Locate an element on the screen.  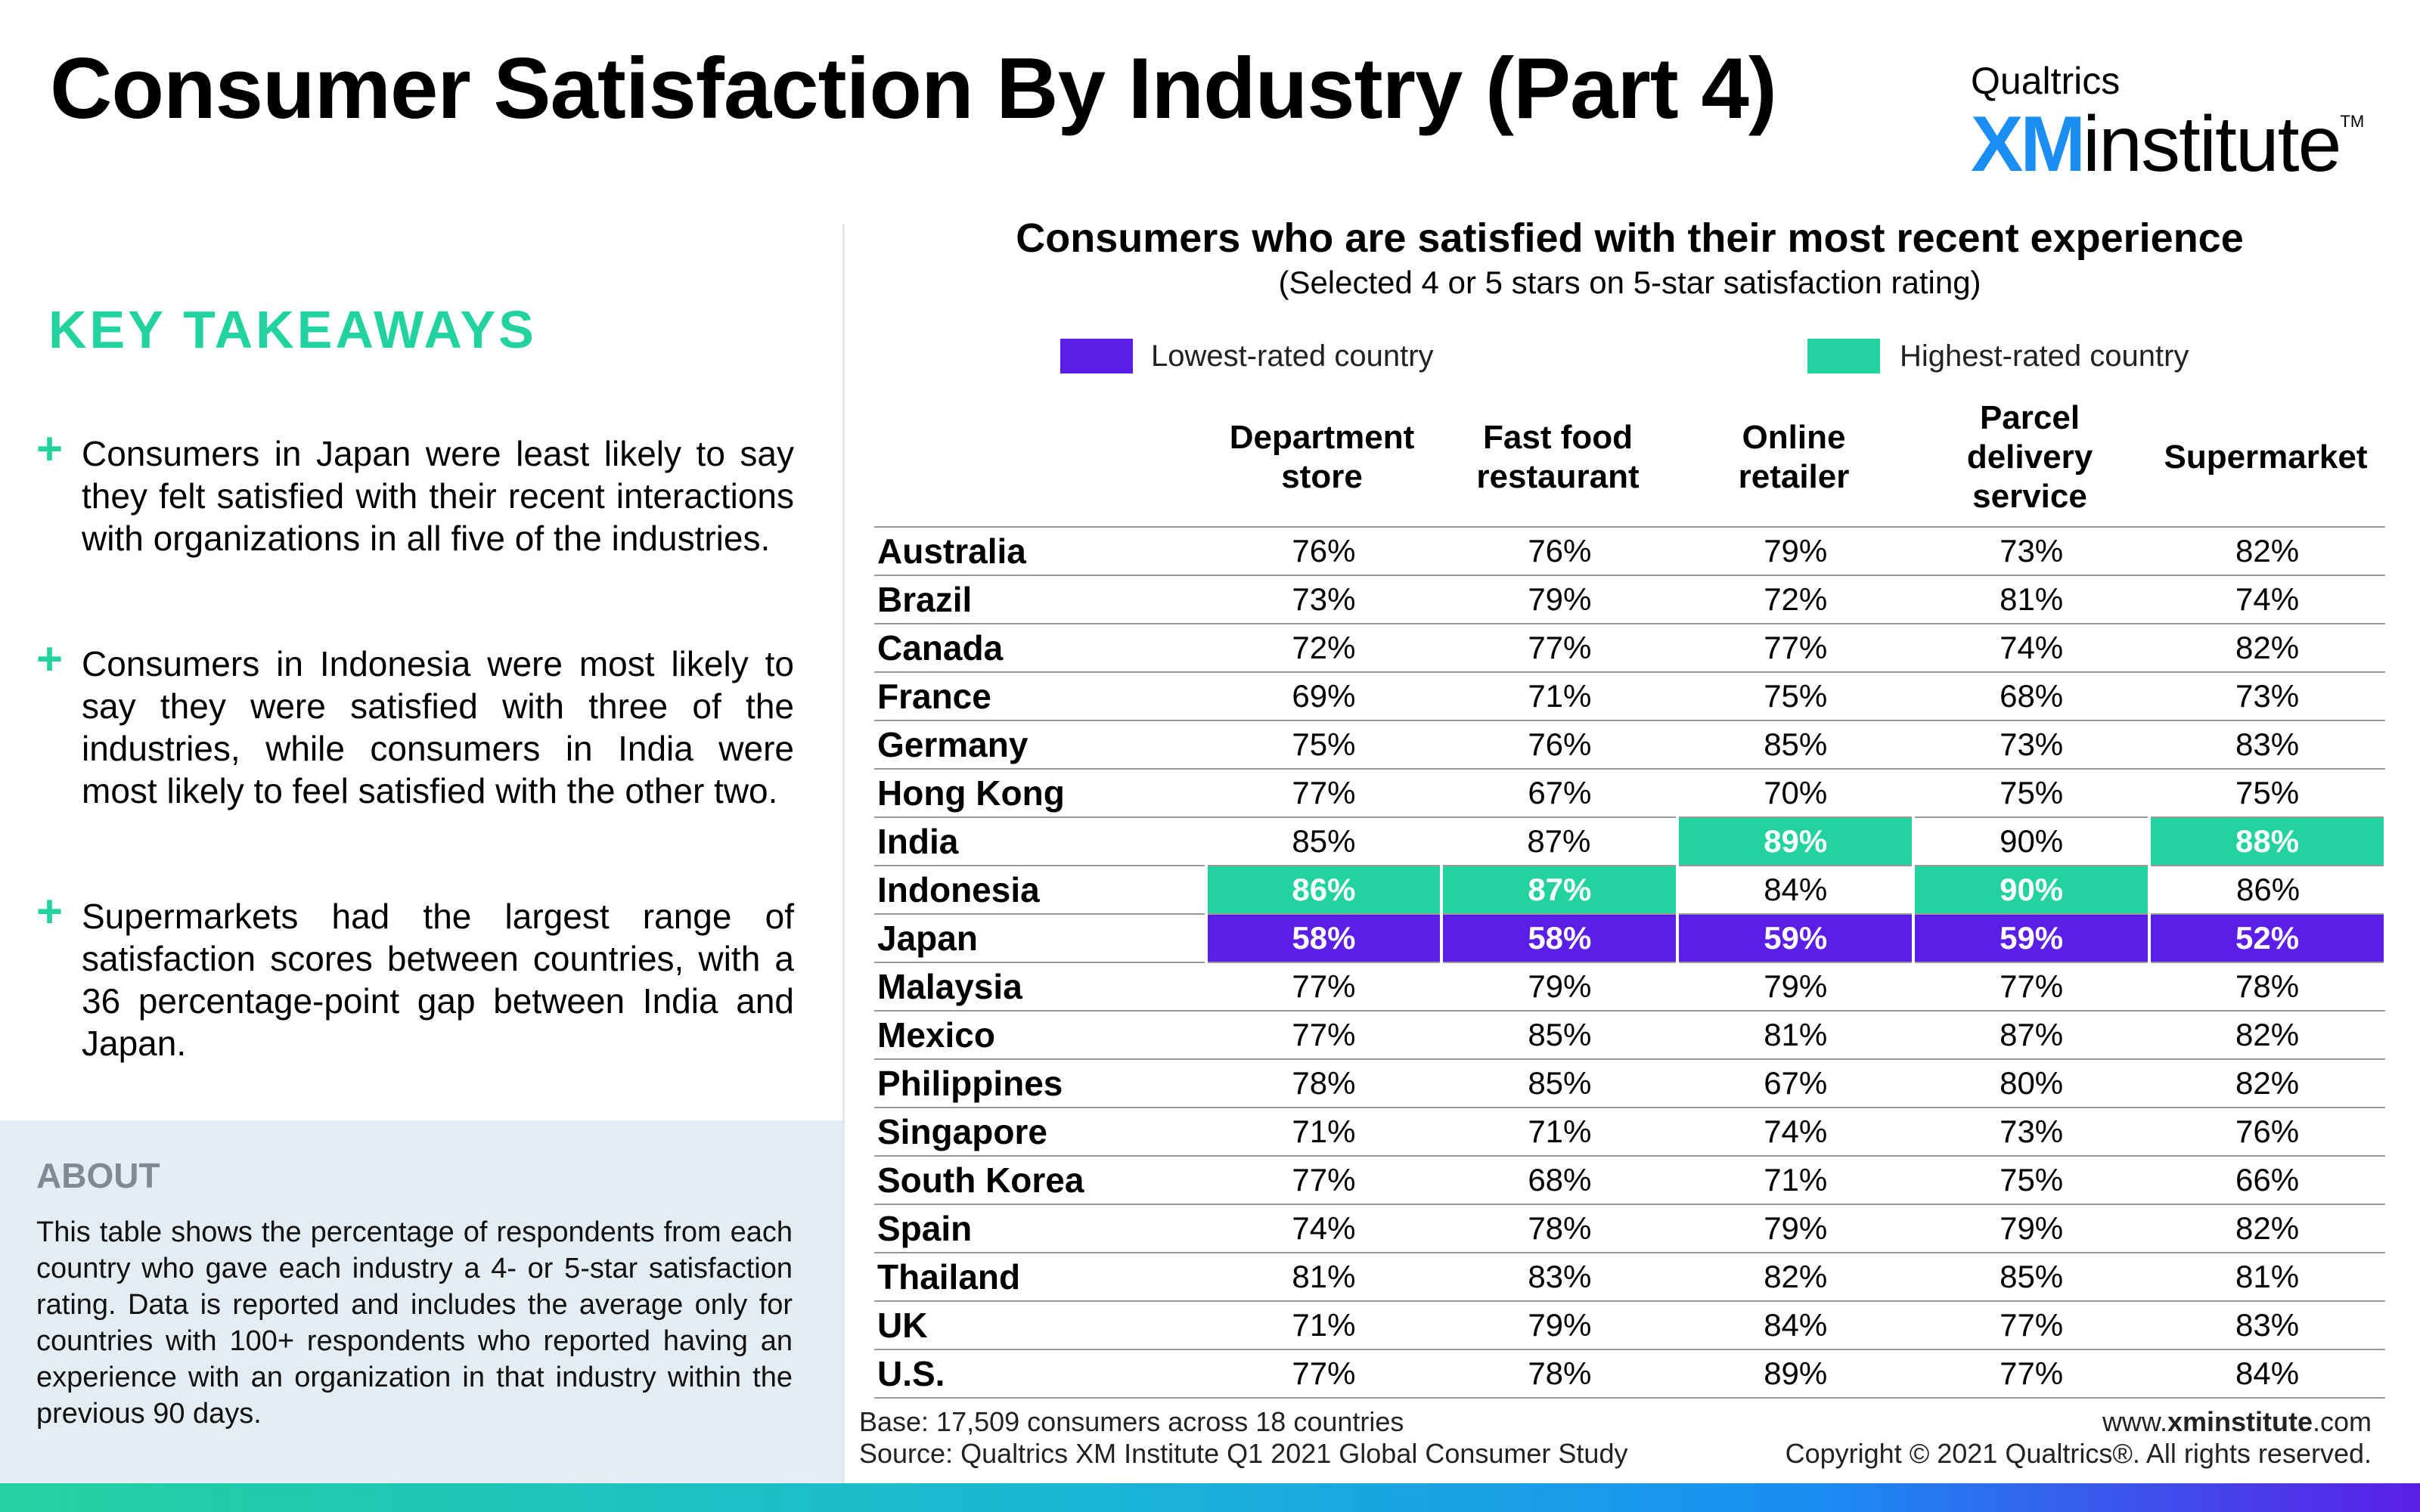
logo-wordmark: XMinstituteTM is located at coordinates (2167, 145).